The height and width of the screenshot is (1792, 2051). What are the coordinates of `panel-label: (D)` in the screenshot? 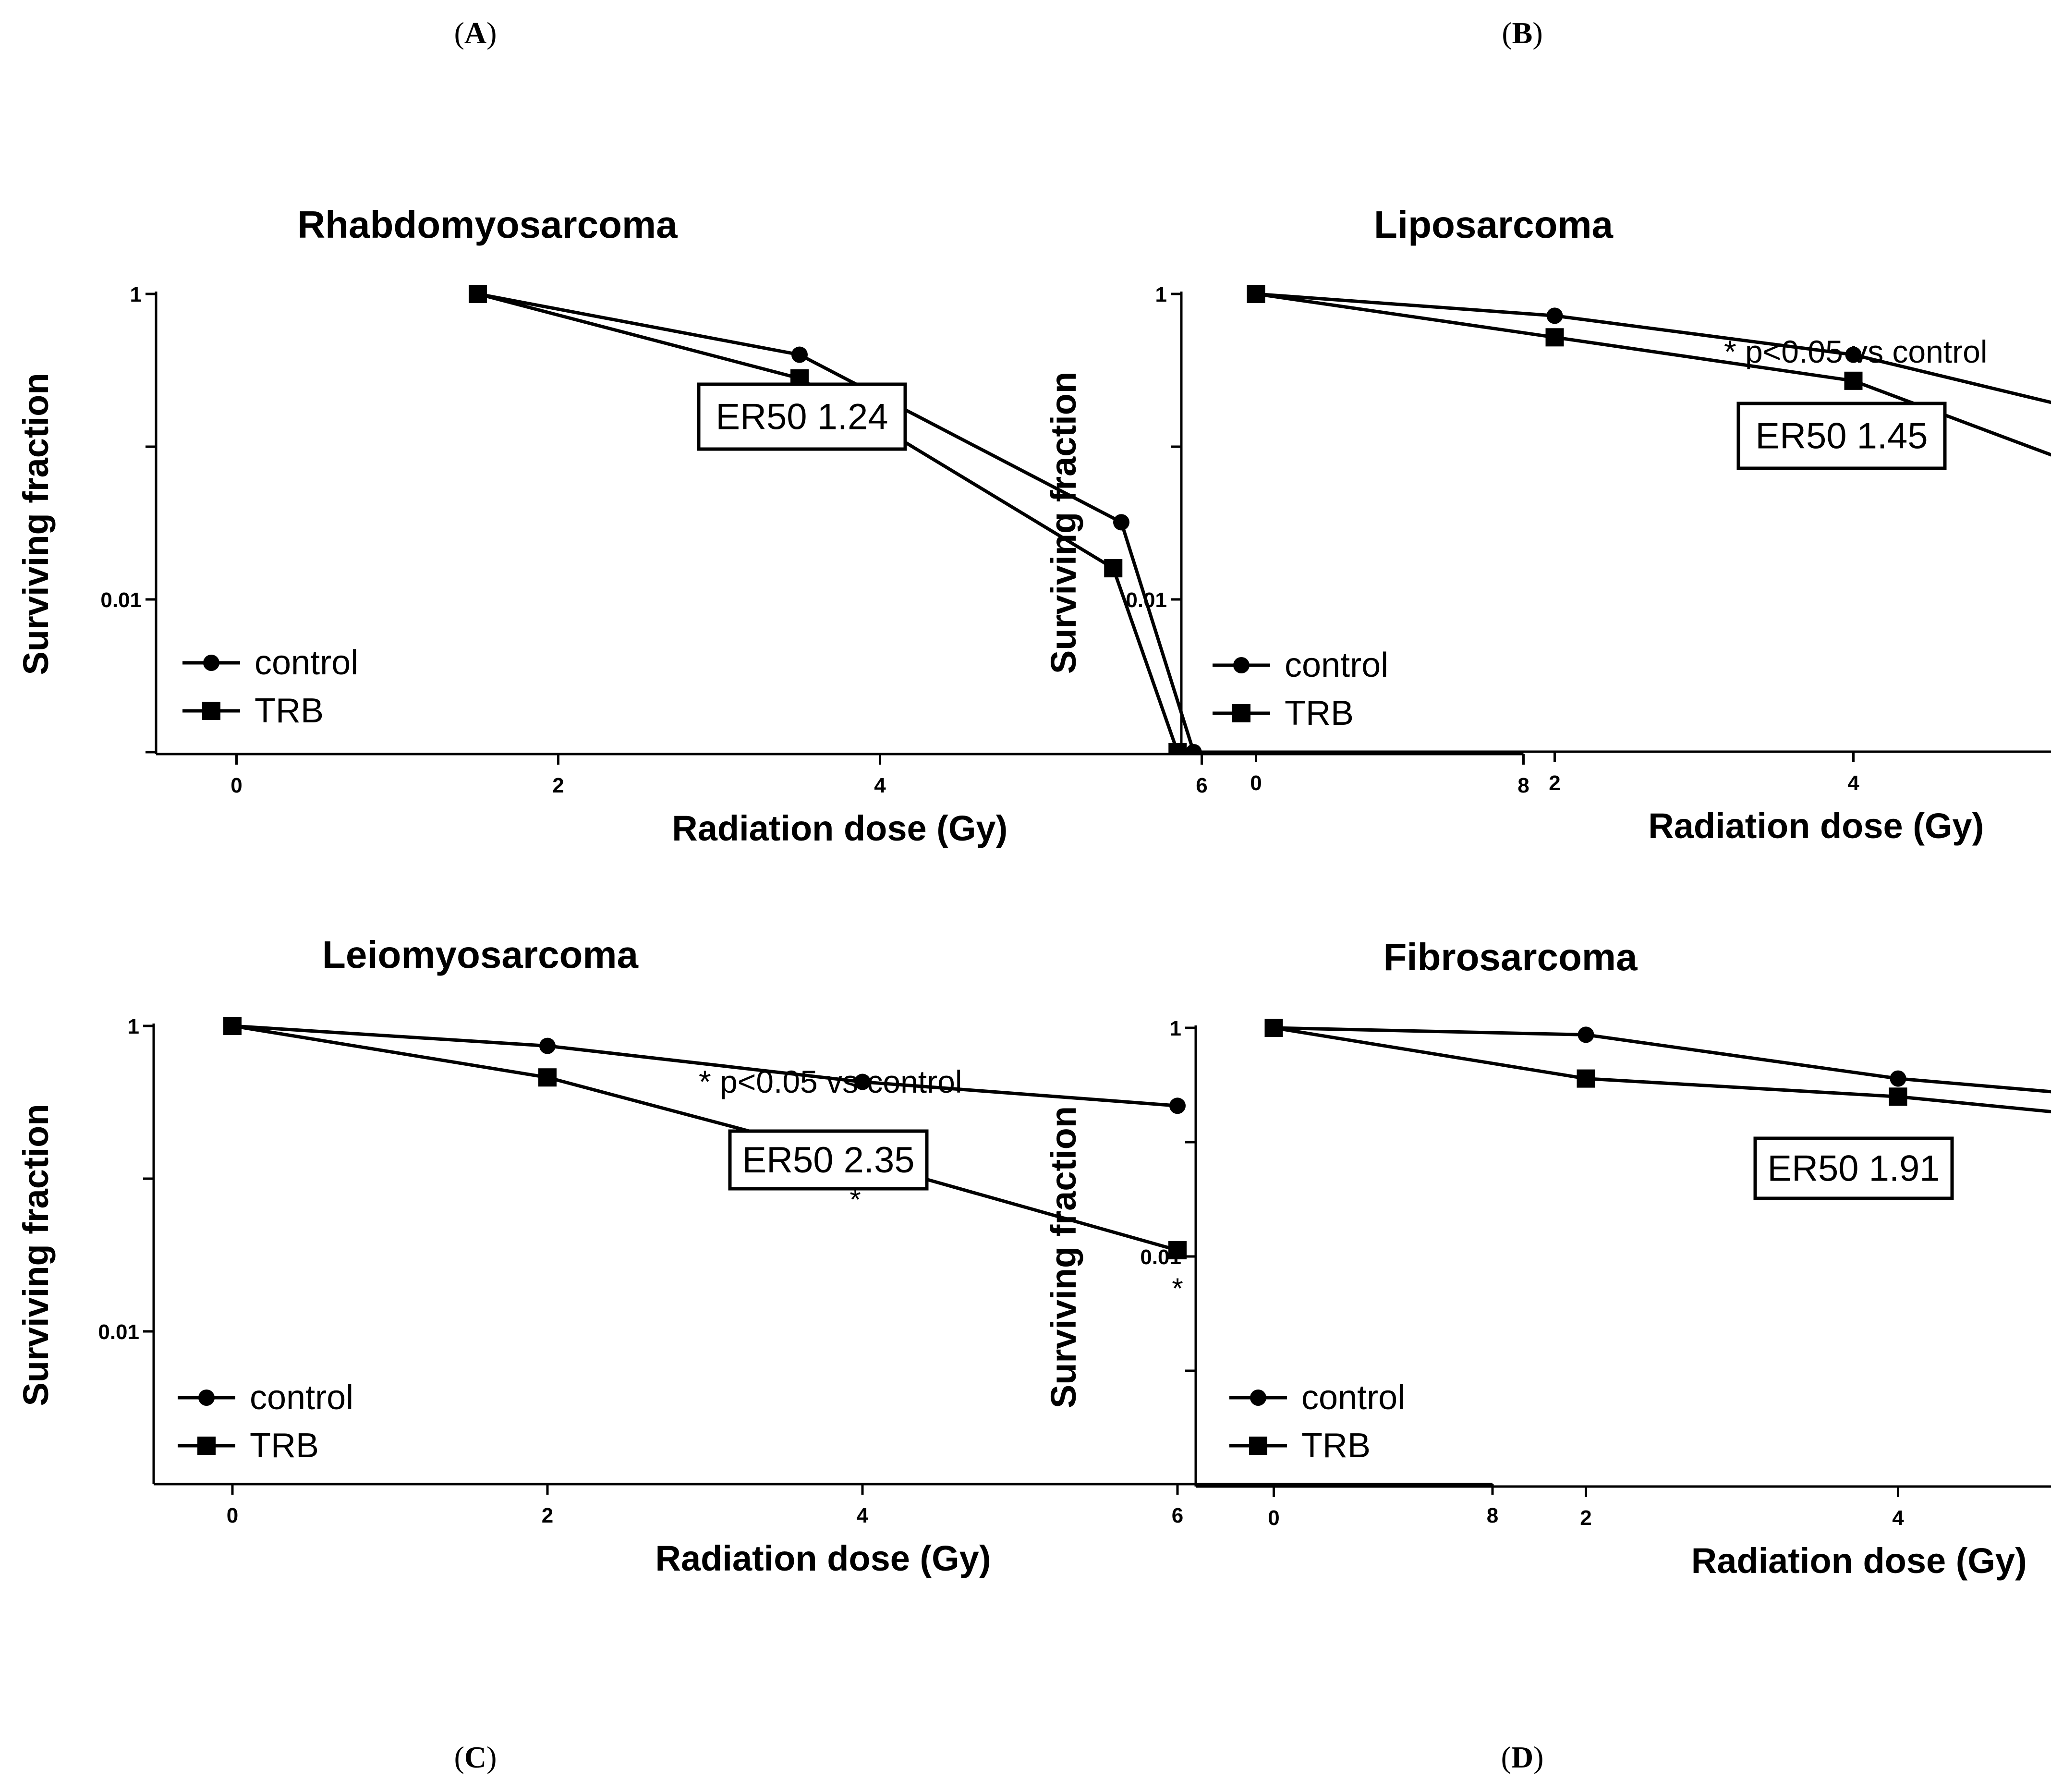 It's located at (1522, 1757).